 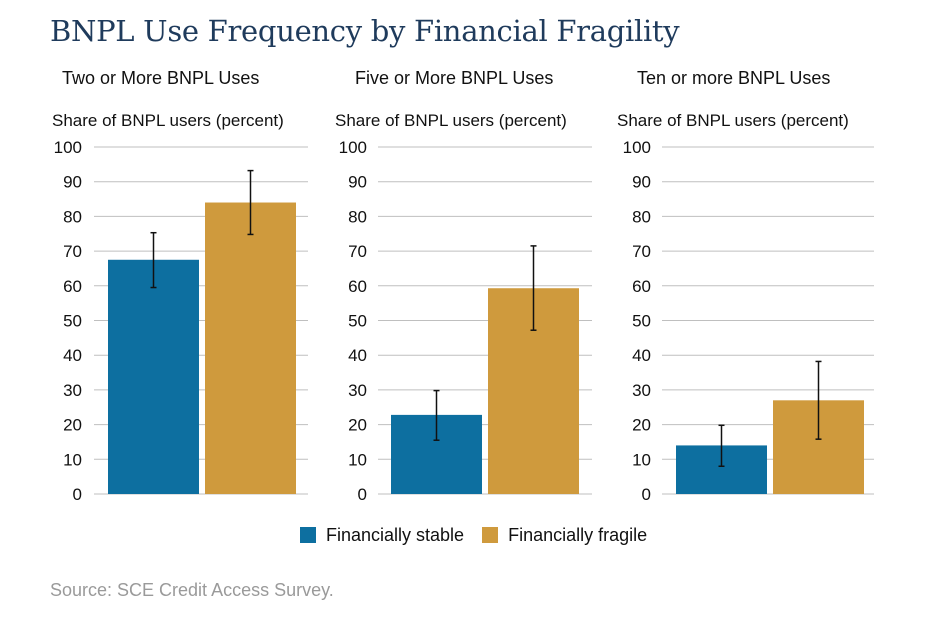 I want to click on panel-title: Five or More BNPL Uses, so click(x=454, y=78).